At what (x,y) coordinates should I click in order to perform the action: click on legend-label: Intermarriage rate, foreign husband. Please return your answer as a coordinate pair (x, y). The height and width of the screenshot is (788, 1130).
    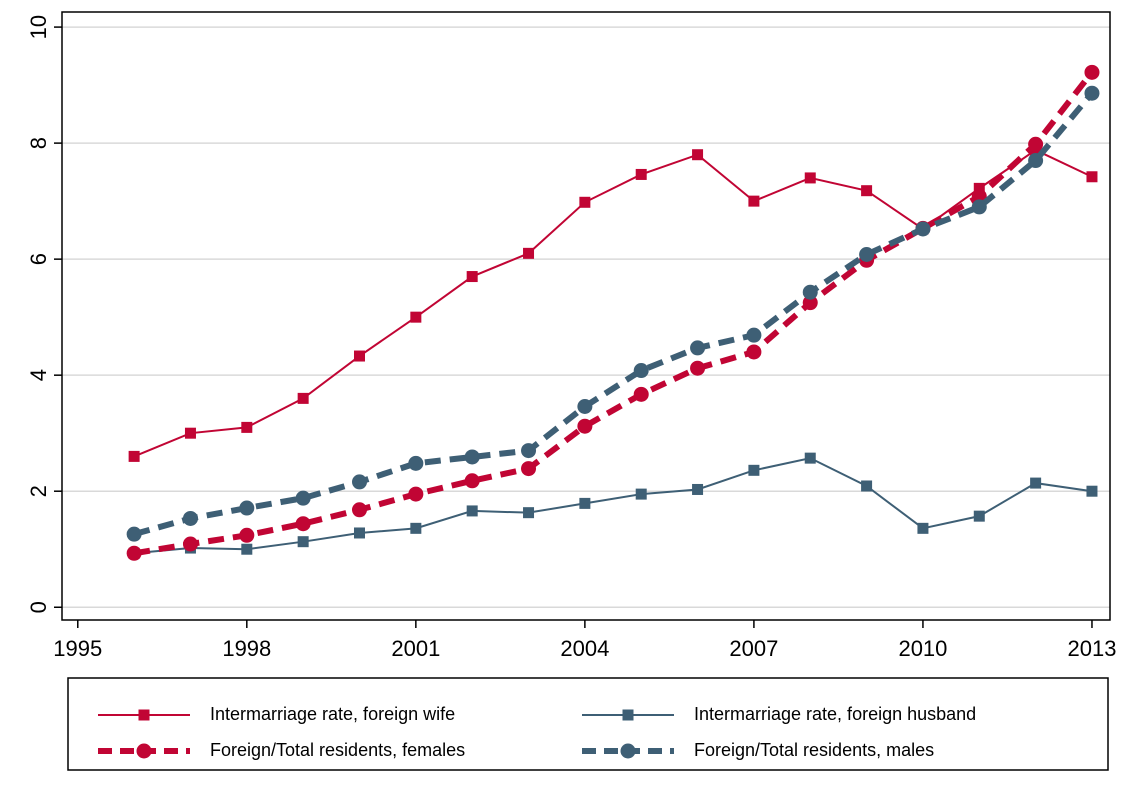
    Looking at the image, I should click on (835, 714).